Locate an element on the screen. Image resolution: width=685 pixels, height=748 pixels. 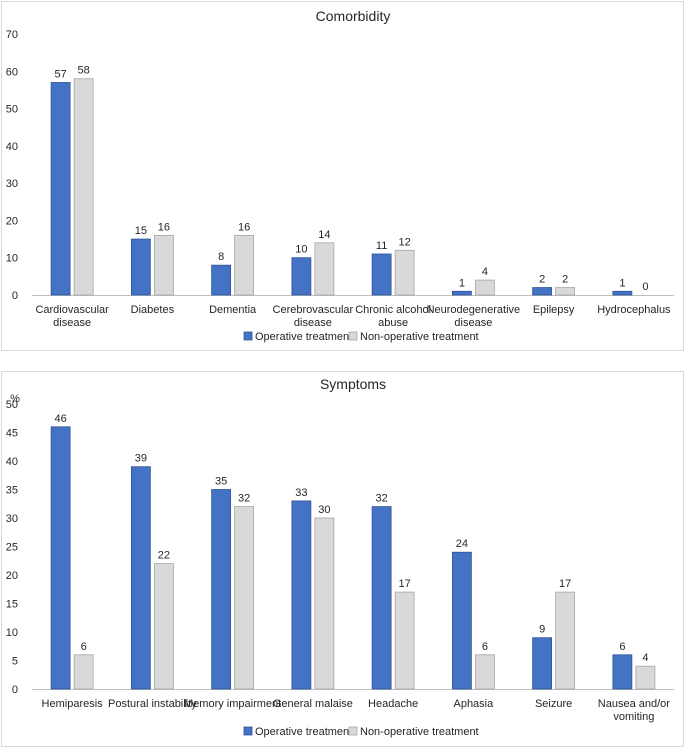
category-label: Hemiparesis is located at coordinates (73, 704).